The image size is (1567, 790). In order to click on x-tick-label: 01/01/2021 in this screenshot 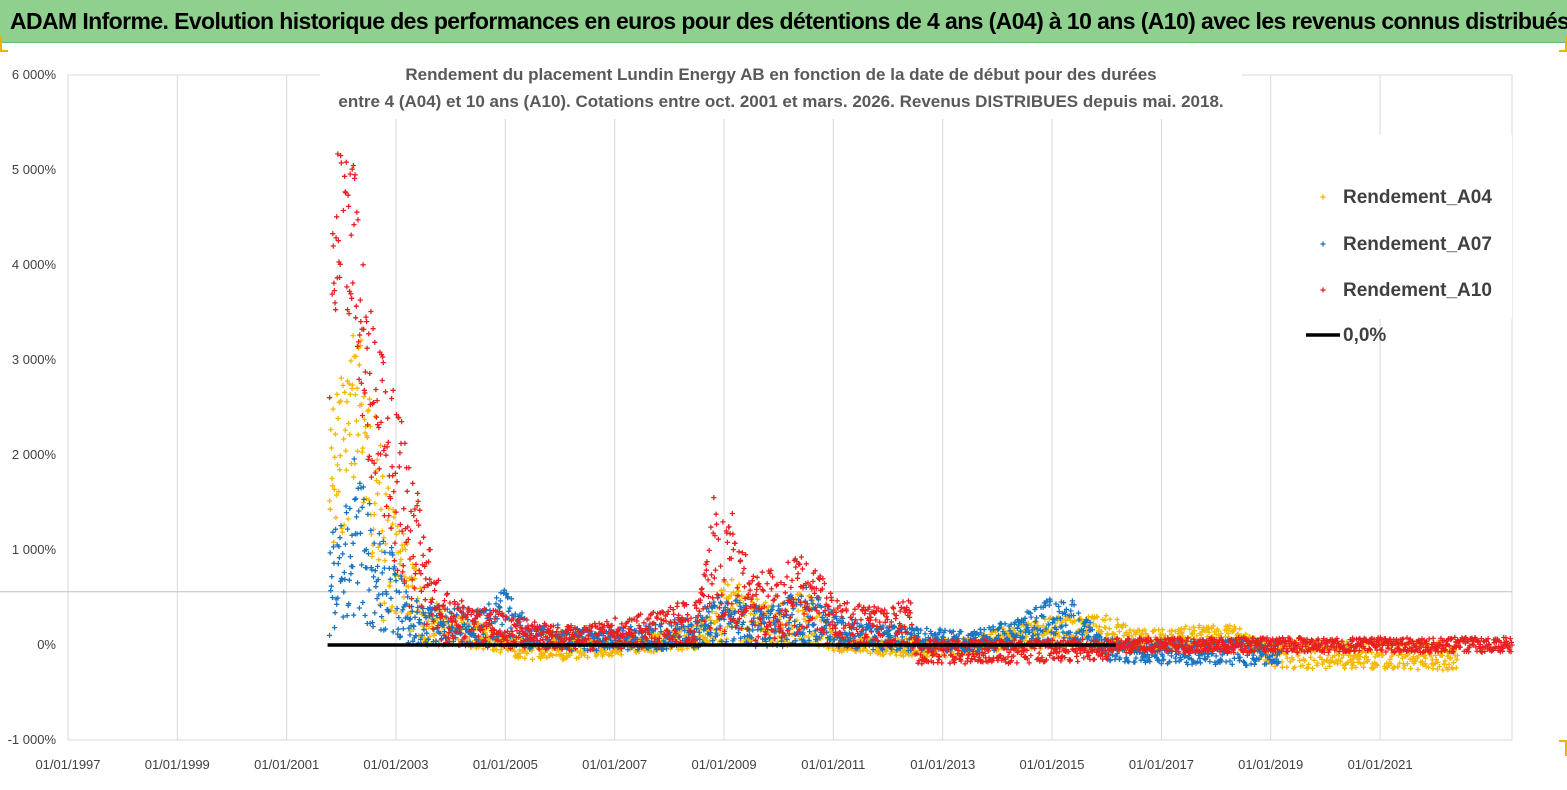, I will do `click(1380, 764)`.